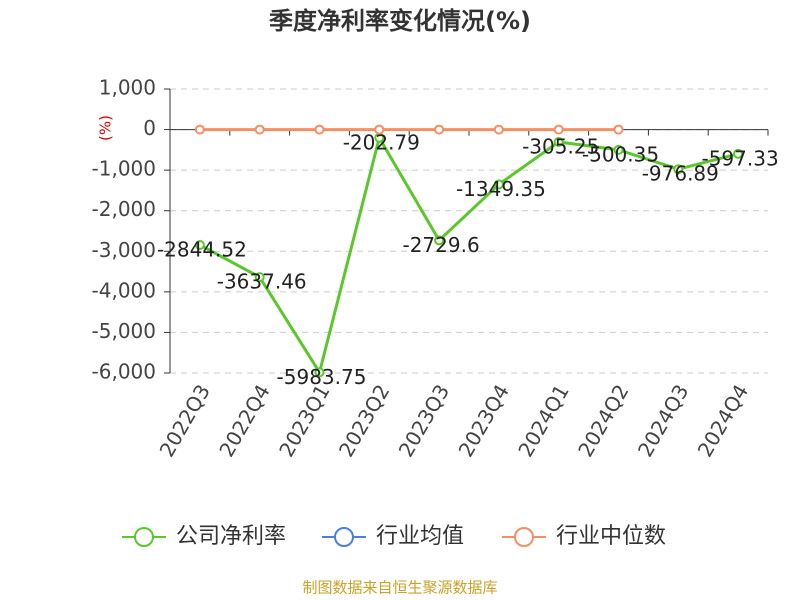  I want to click on data-label: -2844.52, so click(202, 249).